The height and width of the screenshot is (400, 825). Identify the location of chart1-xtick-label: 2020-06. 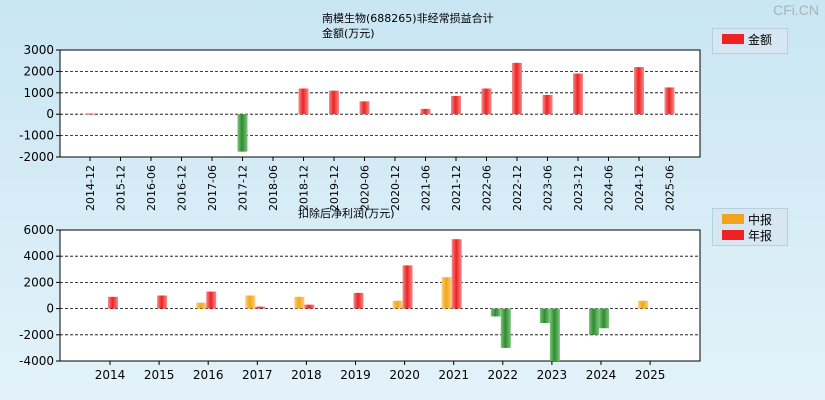
(365, 188).